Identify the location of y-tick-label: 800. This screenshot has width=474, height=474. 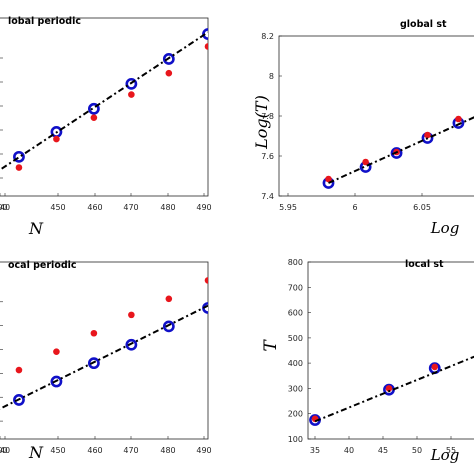
(295, 262).